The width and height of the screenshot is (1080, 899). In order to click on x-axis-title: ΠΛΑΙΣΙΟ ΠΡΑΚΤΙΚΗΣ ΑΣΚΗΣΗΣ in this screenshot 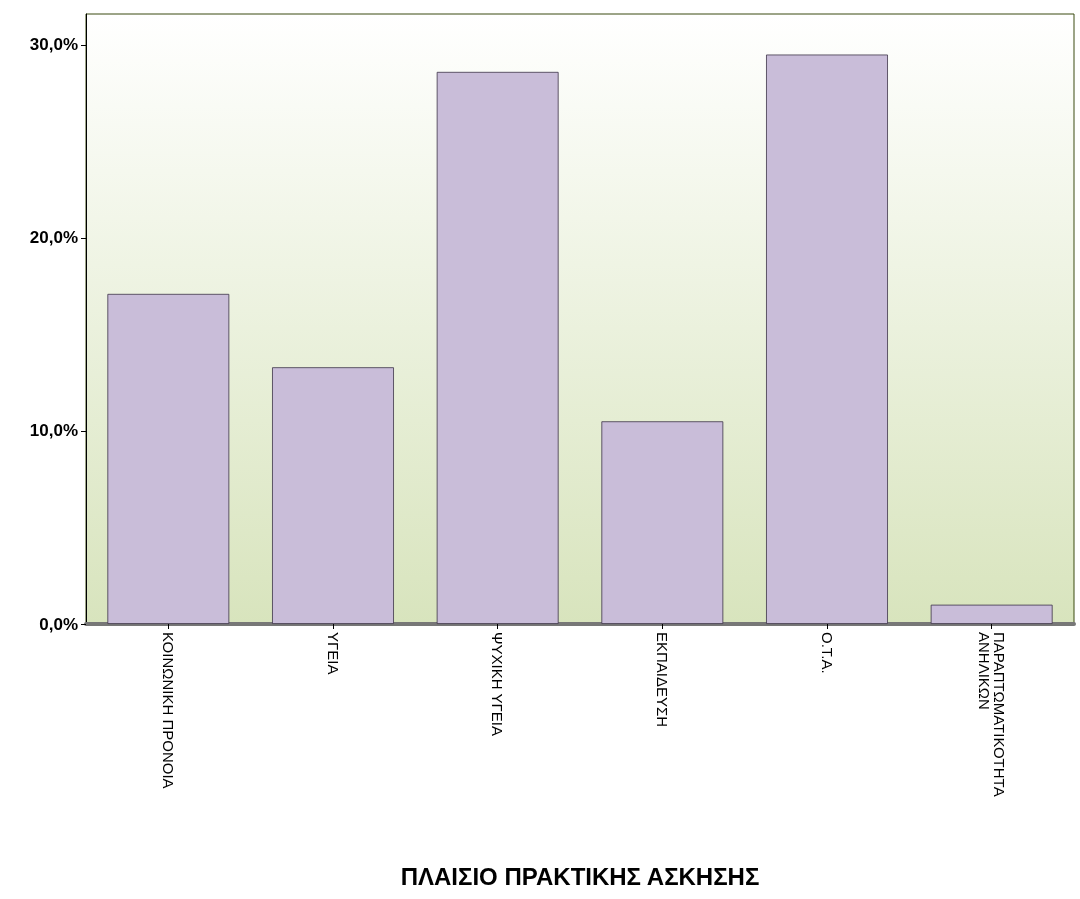, I will do `click(580, 876)`.